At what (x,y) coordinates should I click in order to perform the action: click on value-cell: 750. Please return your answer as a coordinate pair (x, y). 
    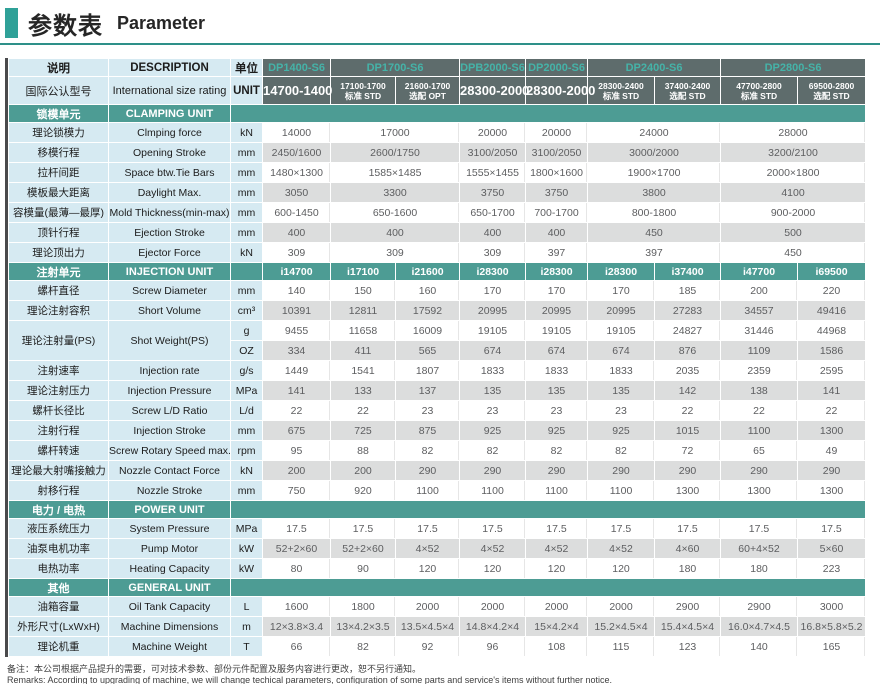
    Looking at the image, I should click on (296, 490).